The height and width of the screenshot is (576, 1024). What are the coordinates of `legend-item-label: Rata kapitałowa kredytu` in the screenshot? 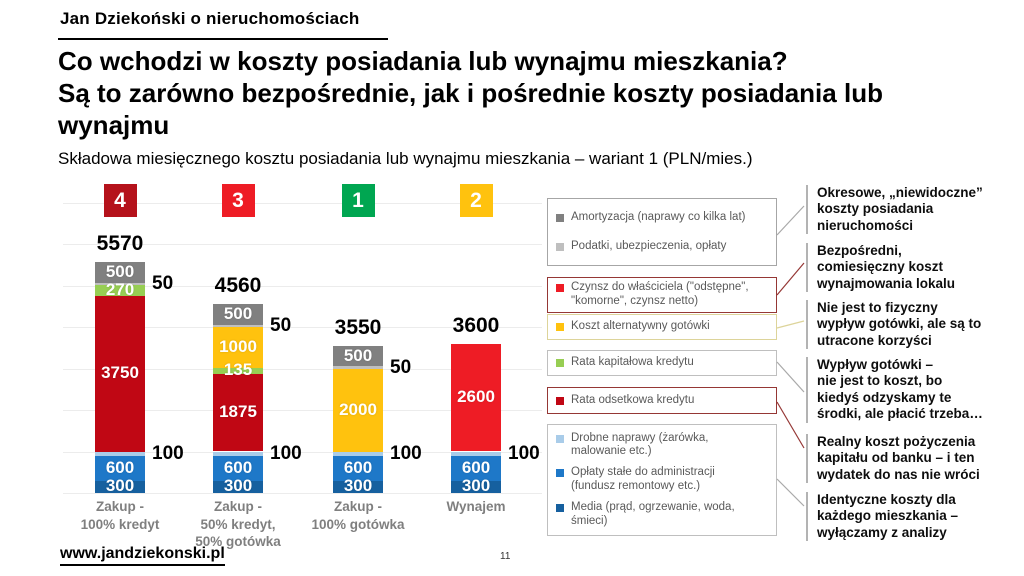 It's located at (632, 362).